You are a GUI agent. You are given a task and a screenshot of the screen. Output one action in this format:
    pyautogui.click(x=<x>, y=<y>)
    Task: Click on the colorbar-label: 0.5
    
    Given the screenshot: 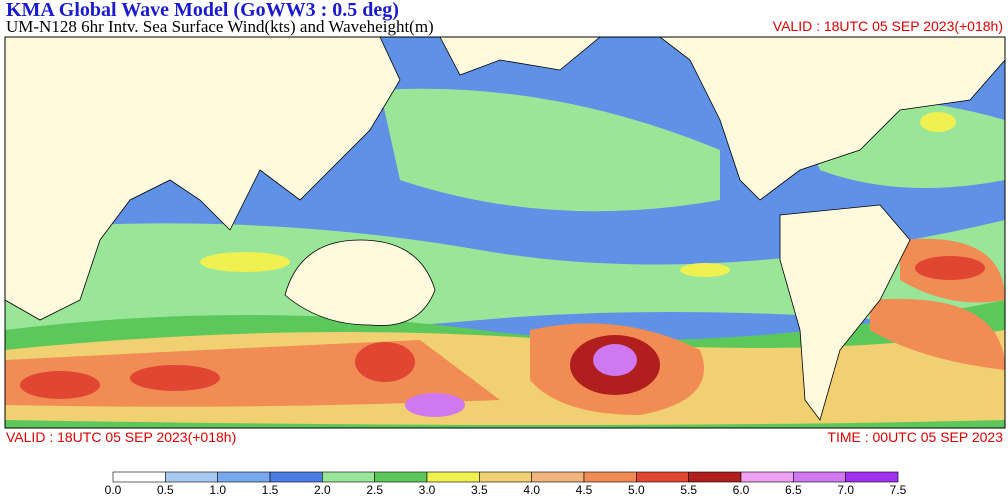 What is the action you would take?
    pyautogui.click(x=165, y=489)
    